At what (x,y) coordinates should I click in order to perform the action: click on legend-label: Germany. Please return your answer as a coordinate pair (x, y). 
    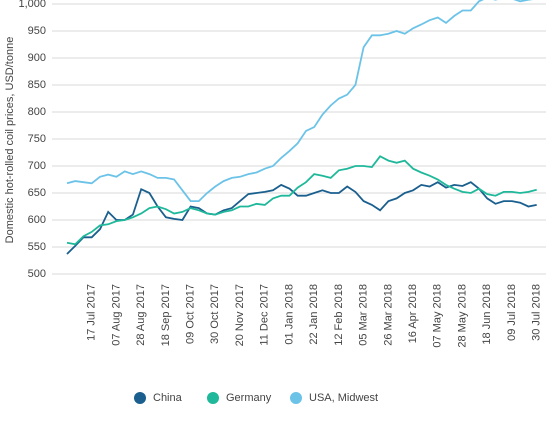
    Looking at the image, I should click on (249, 398).